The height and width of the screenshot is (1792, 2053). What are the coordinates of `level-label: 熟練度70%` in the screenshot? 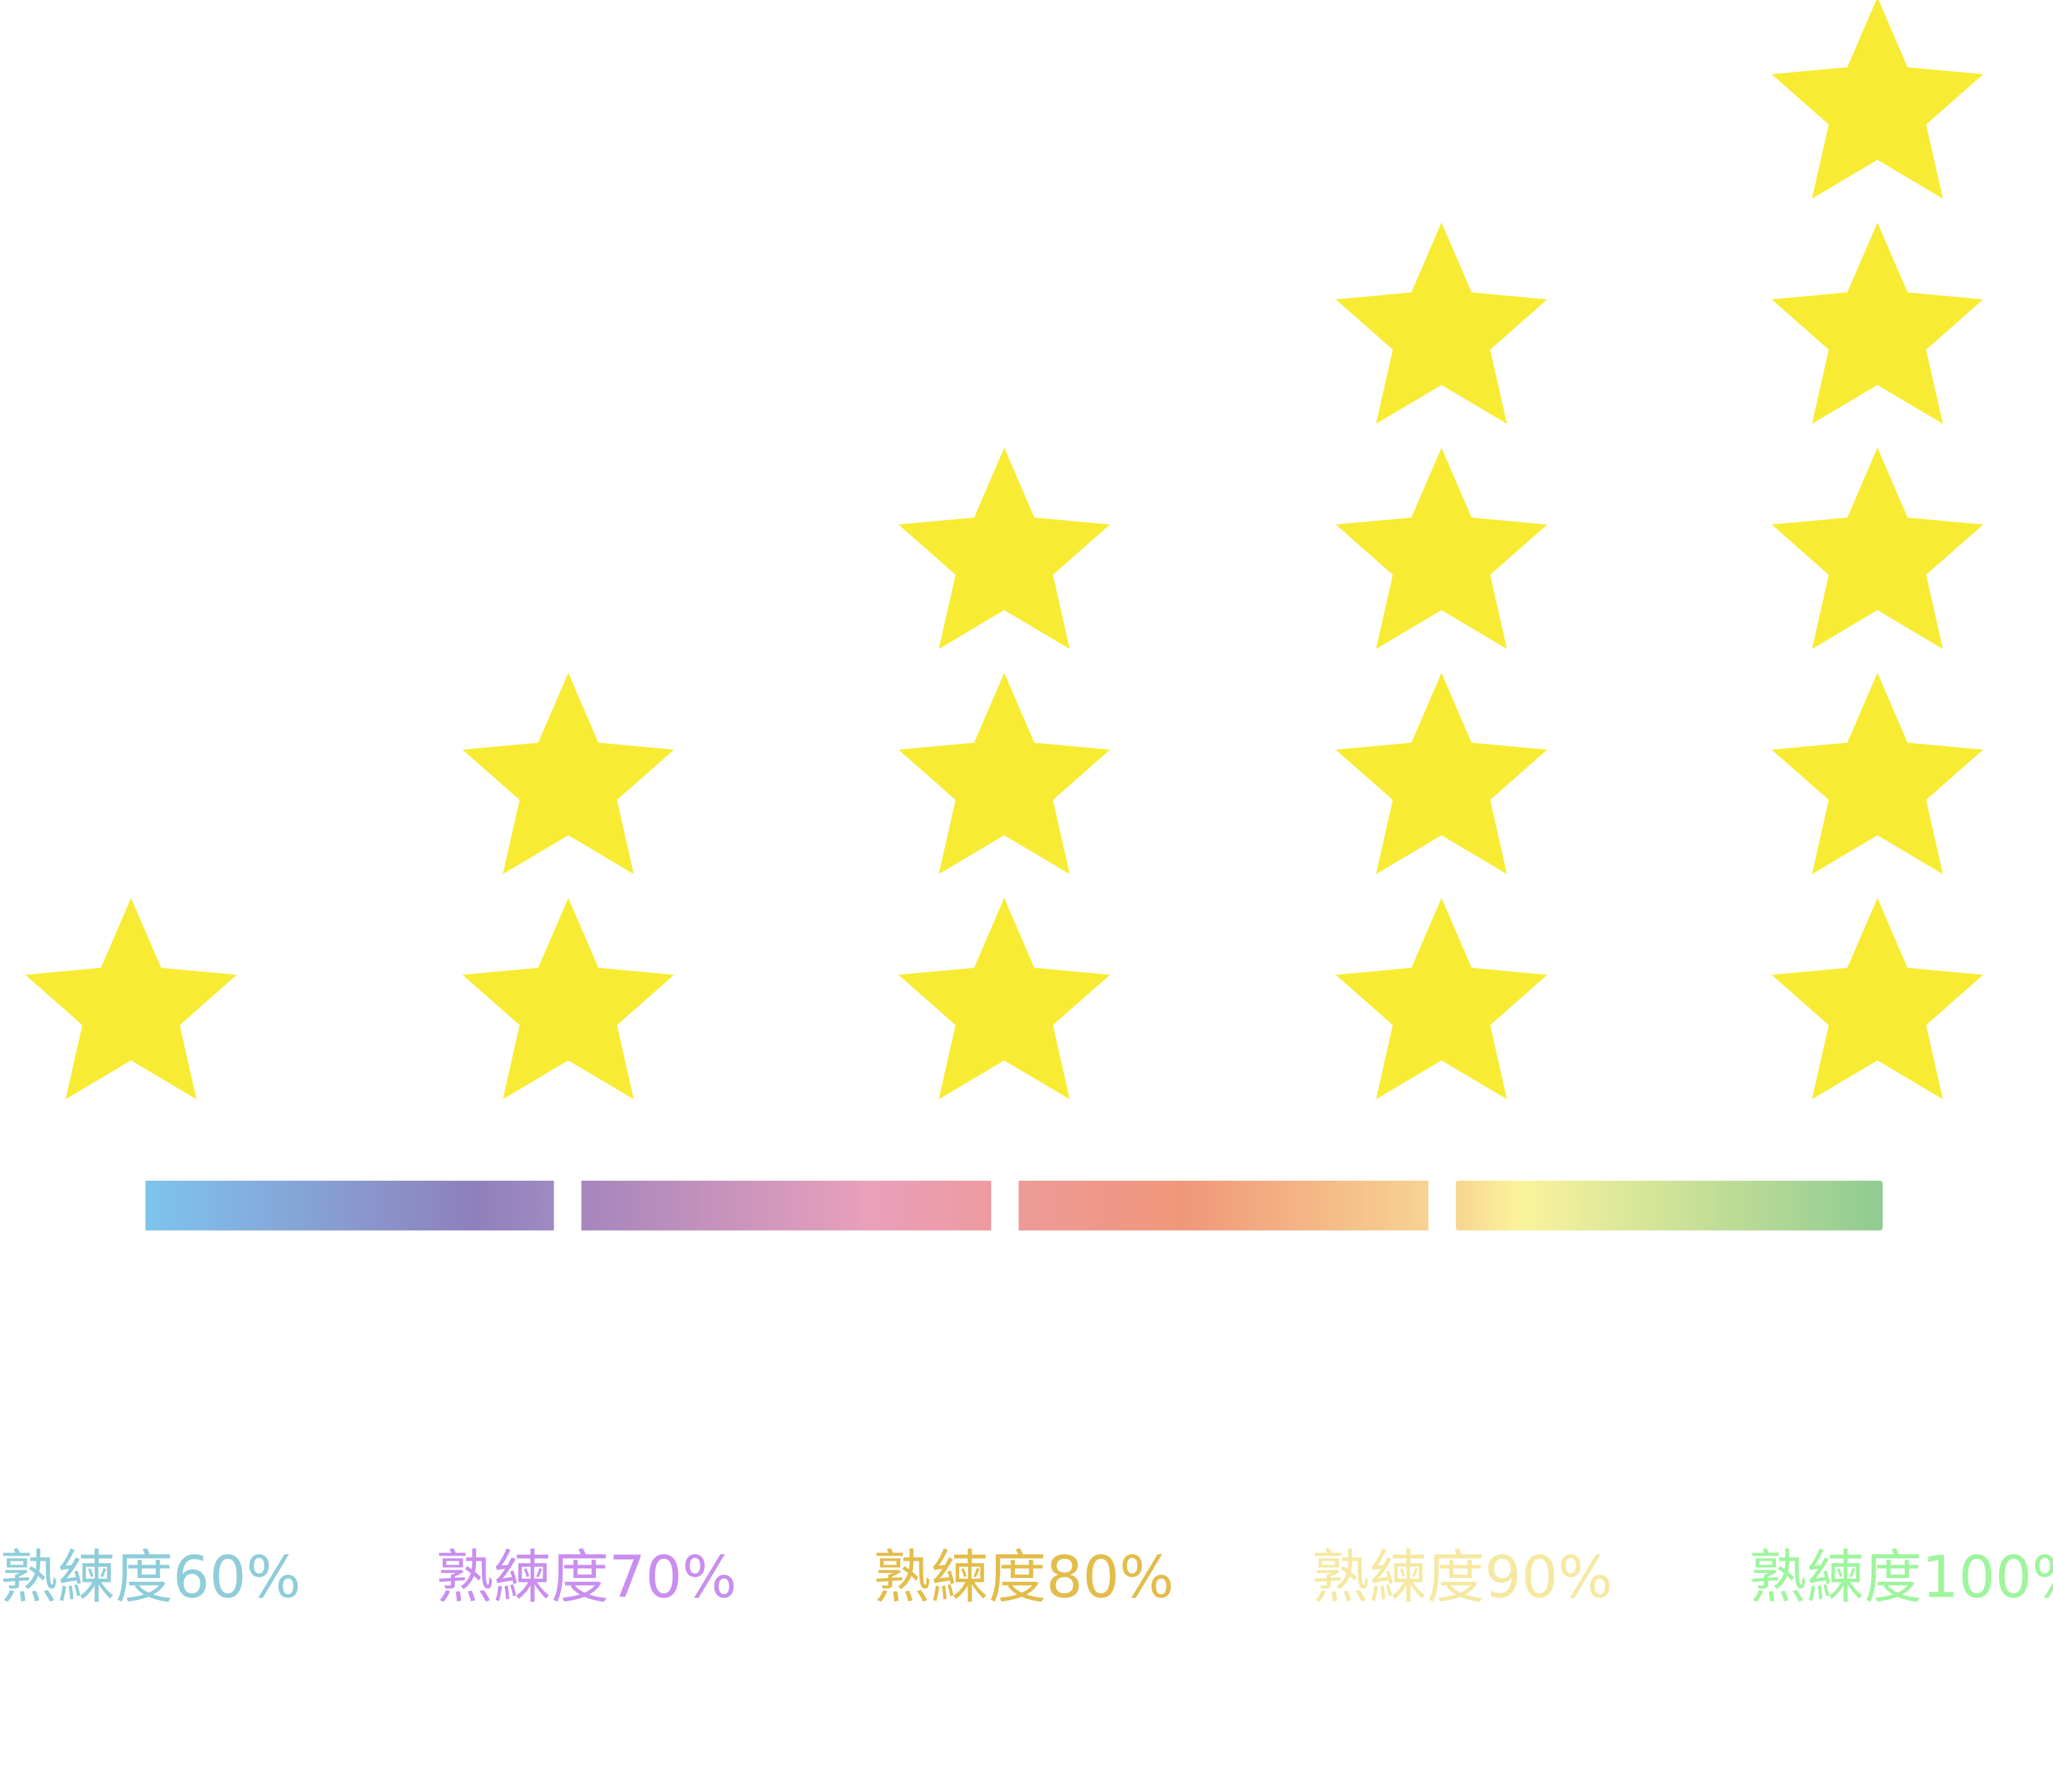 It's located at (586, 1578).